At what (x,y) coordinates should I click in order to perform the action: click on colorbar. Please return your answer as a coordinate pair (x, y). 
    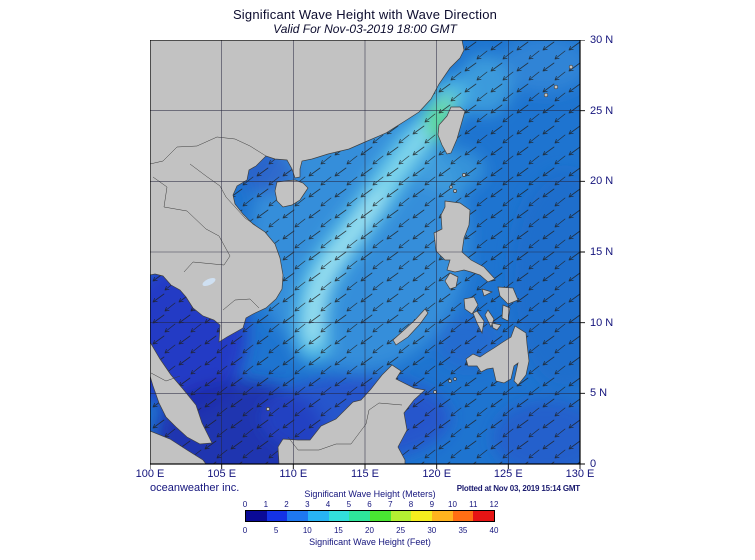
    Looking at the image, I should click on (370, 516).